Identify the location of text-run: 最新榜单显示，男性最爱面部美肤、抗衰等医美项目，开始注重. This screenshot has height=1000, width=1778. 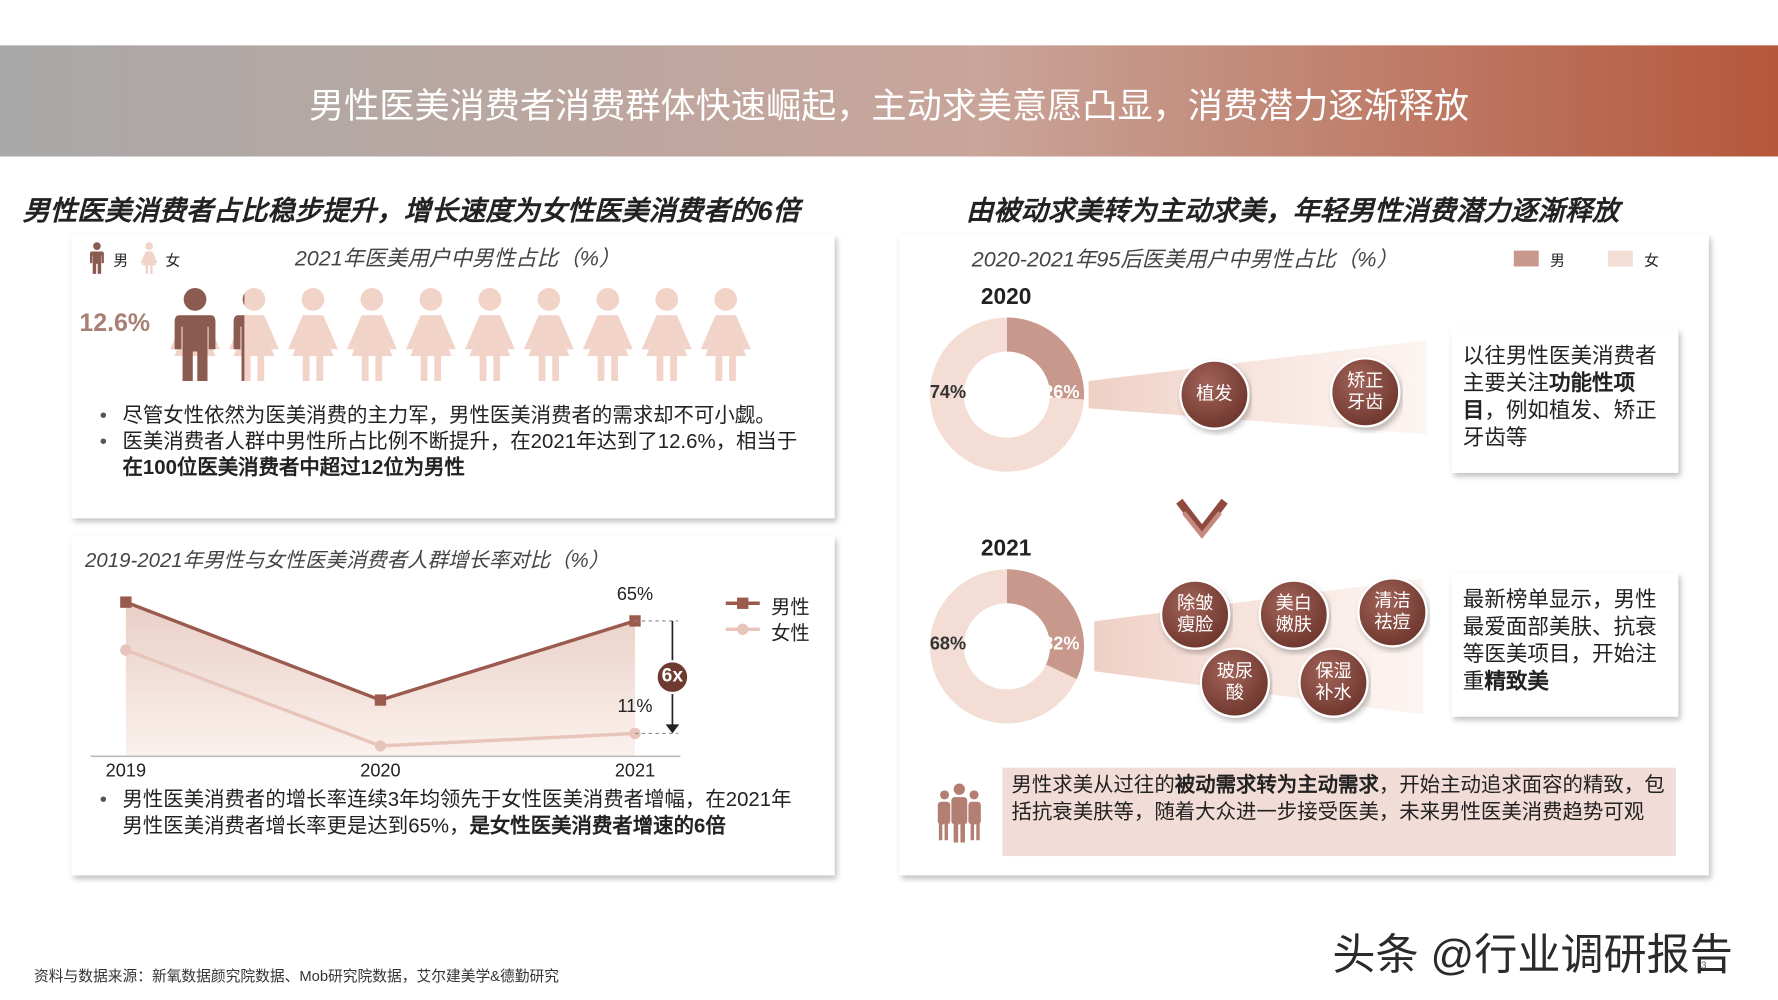
(1559, 641).